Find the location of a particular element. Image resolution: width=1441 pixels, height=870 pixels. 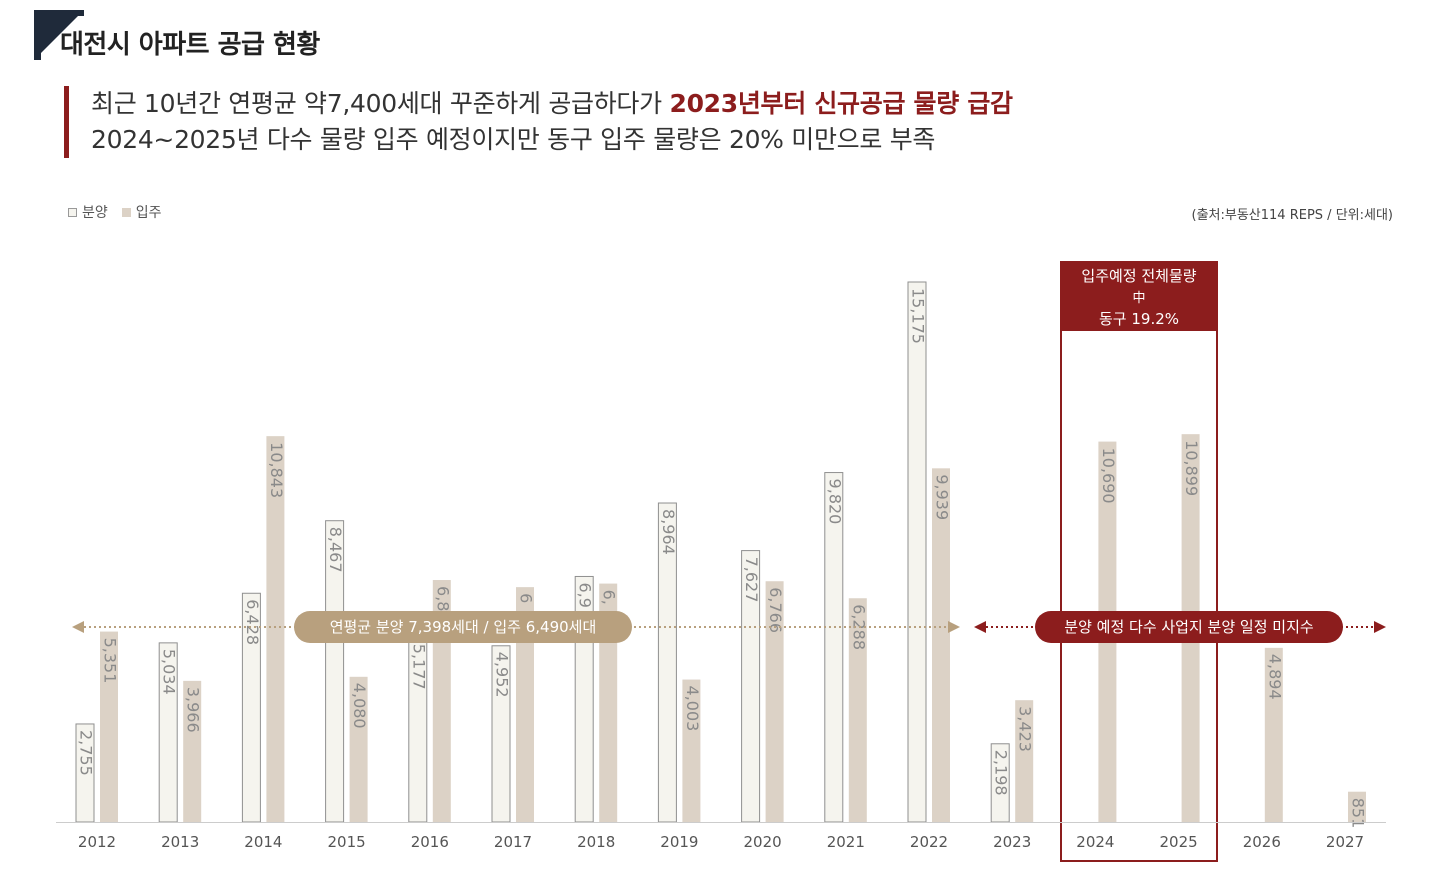

forecast-box-header is located at coordinates (1139, 296).